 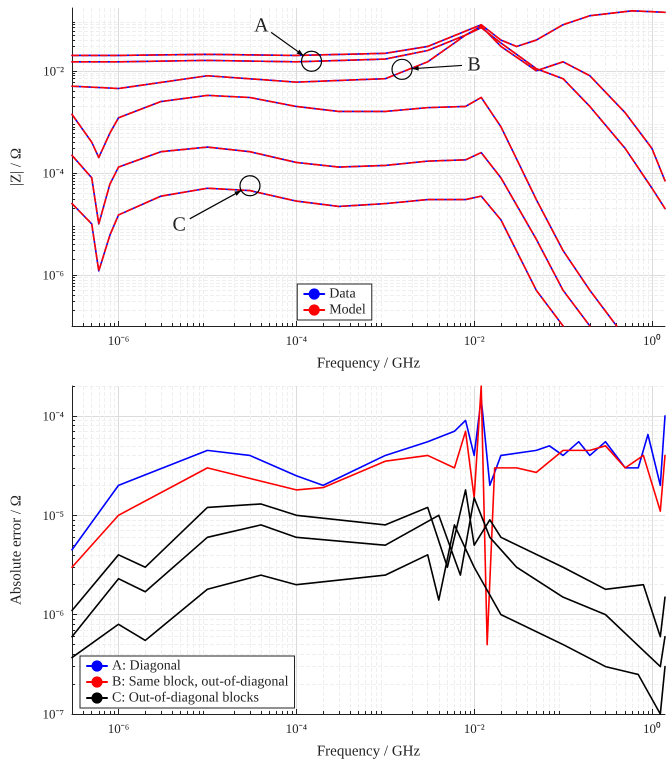 I want to click on y-axis-title: Absolute error / Ω, so click(x=16, y=550).